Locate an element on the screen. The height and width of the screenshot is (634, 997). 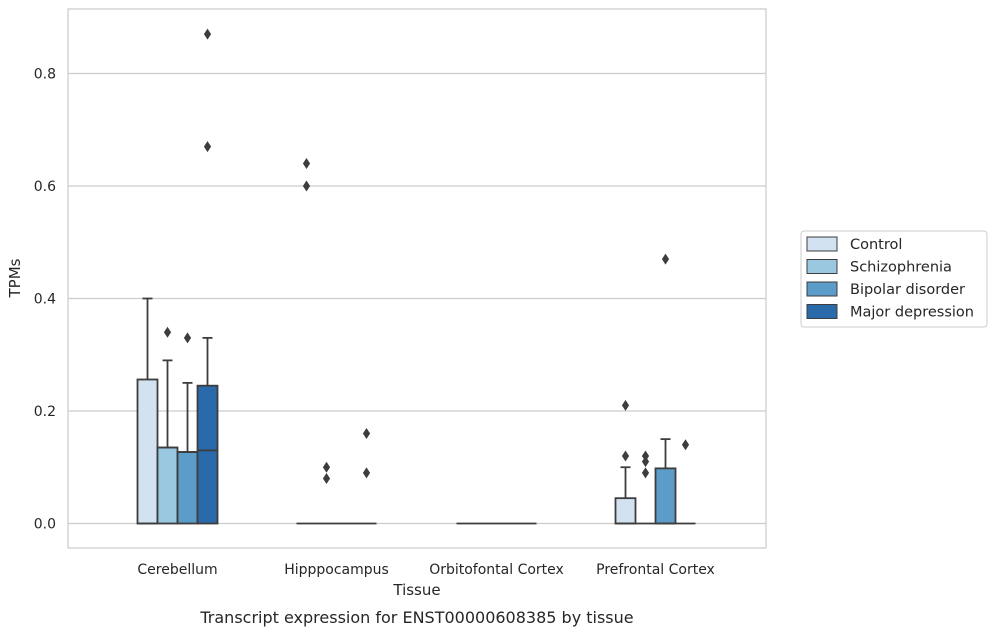
legend-label-3: Major depression is located at coordinates (912, 313).